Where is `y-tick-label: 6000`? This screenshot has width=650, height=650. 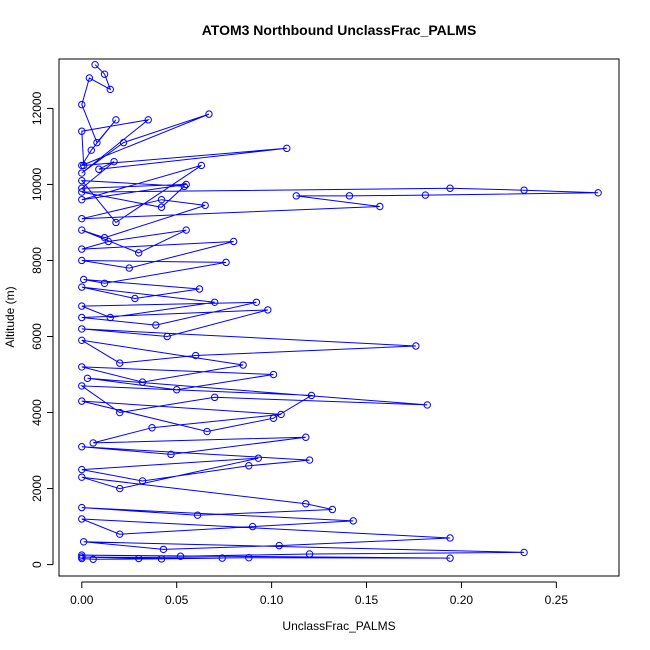 y-tick-label: 6000 is located at coordinates (37, 336).